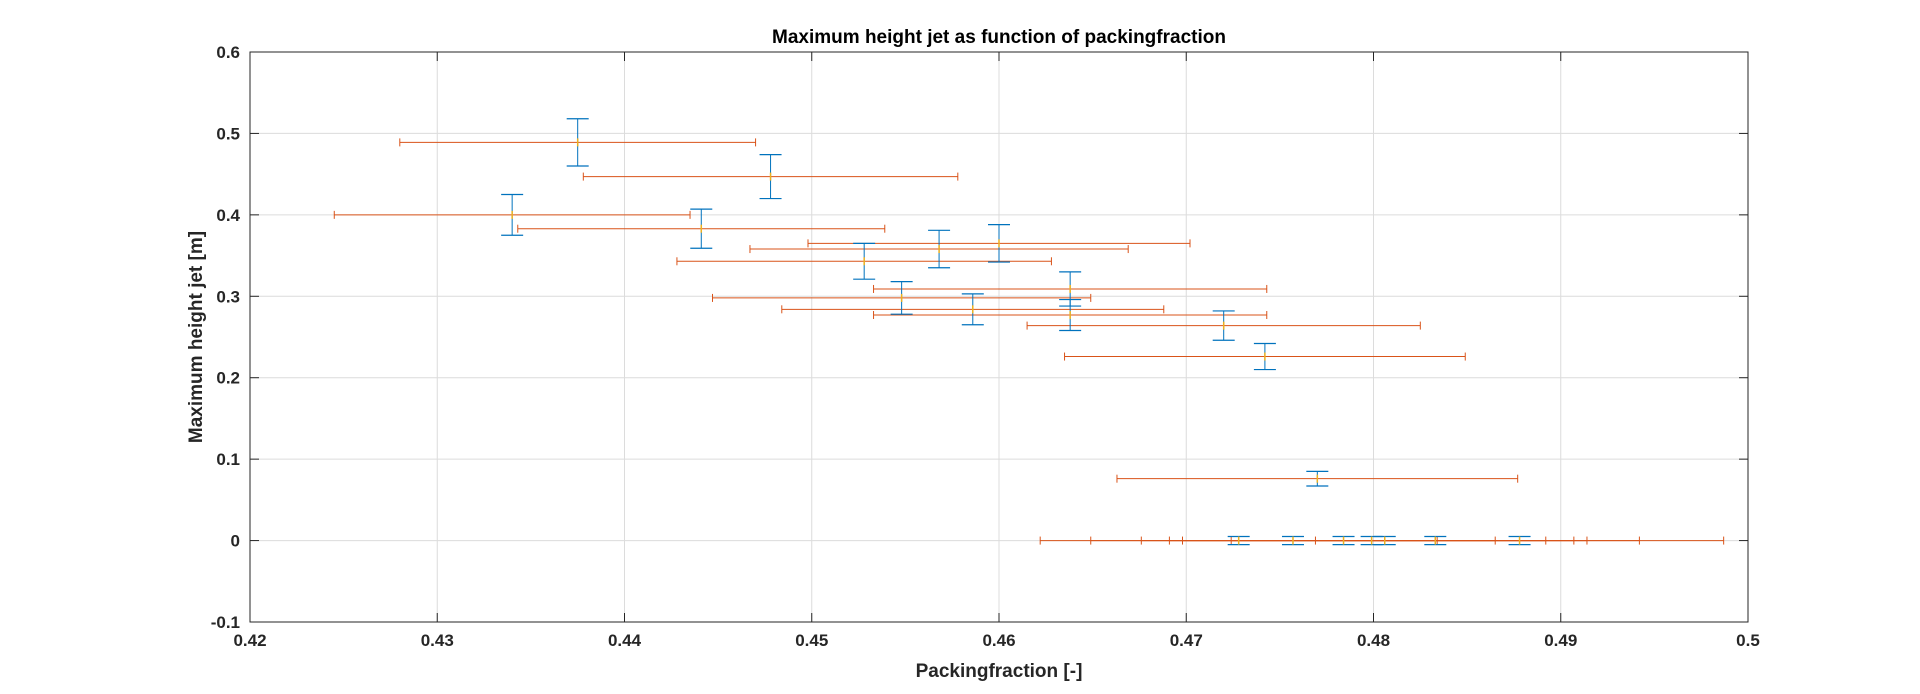 The image size is (1920, 694). Describe the element at coordinates (228, 52) in the screenshot. I see `y-tick-label: 0.6` at that location.